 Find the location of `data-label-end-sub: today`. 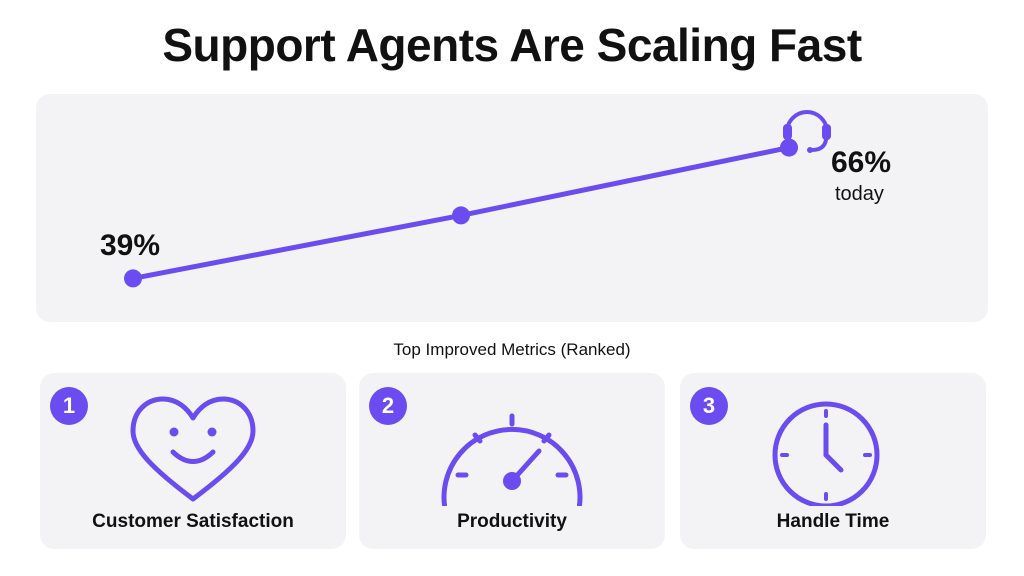

data-label-end-sub: today is located at coordinates (859, 193).